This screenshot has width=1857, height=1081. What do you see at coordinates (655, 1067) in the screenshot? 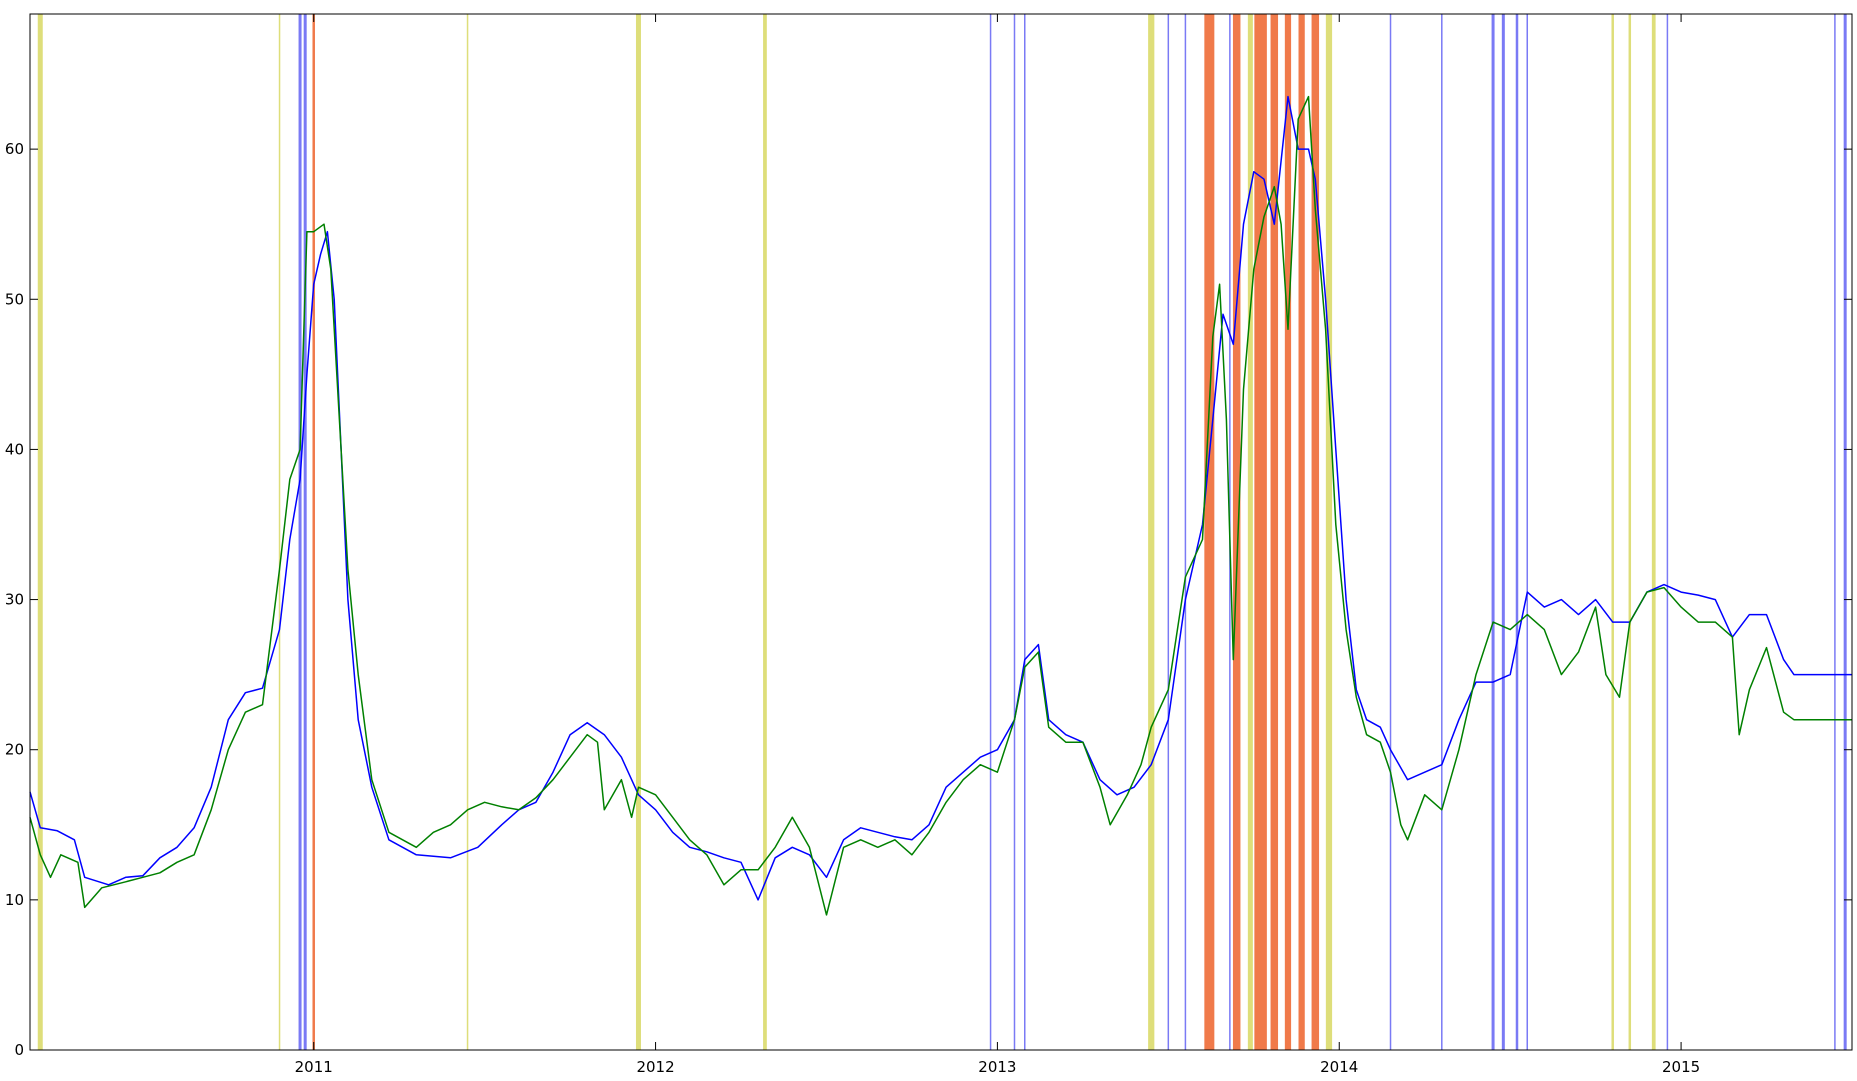
I see `x-tick-label: 2012` at bounding box center [655, 1067].